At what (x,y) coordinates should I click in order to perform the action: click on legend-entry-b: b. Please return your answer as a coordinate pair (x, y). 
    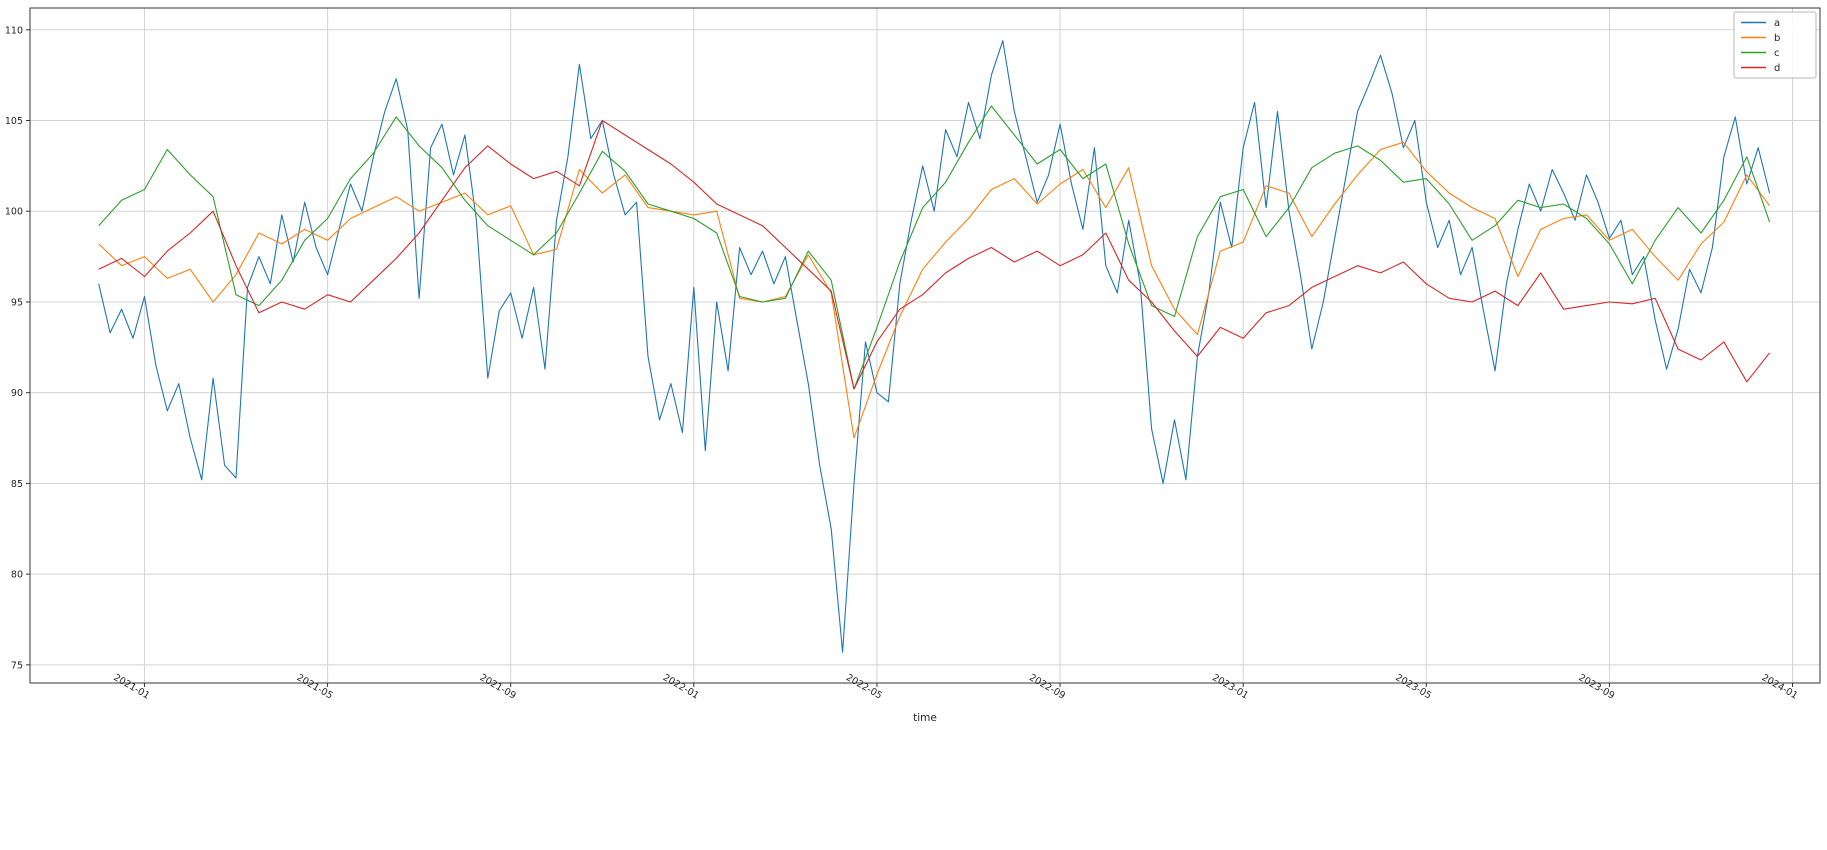
    Looking at the image, I should click on (1777, 38).